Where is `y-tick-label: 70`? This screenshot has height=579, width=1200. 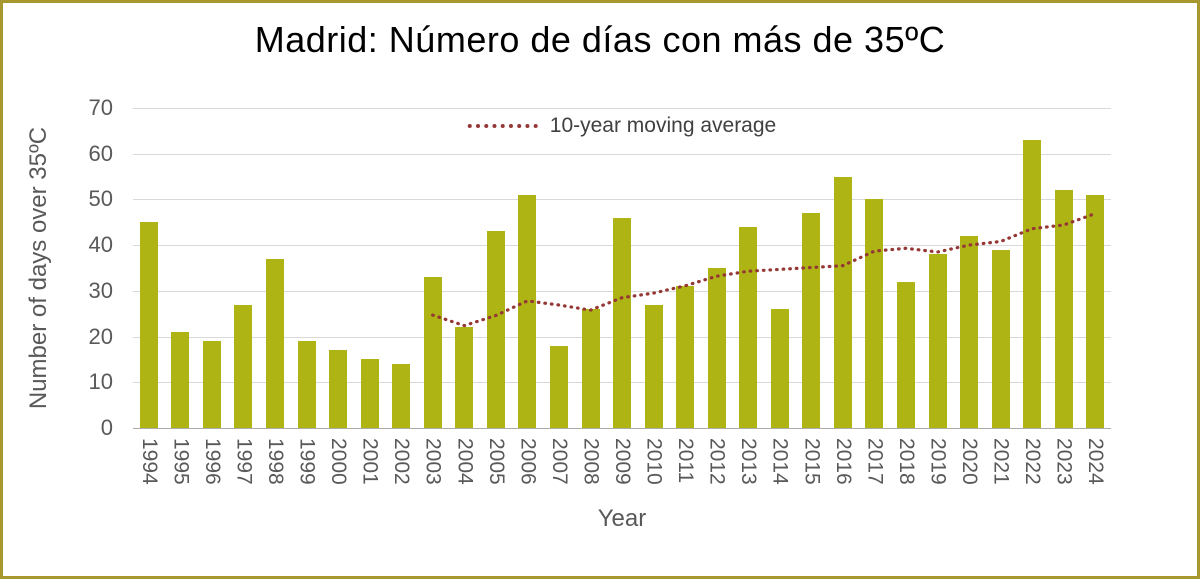
y-tick-label: 70 is located at coordinates (100, 107).